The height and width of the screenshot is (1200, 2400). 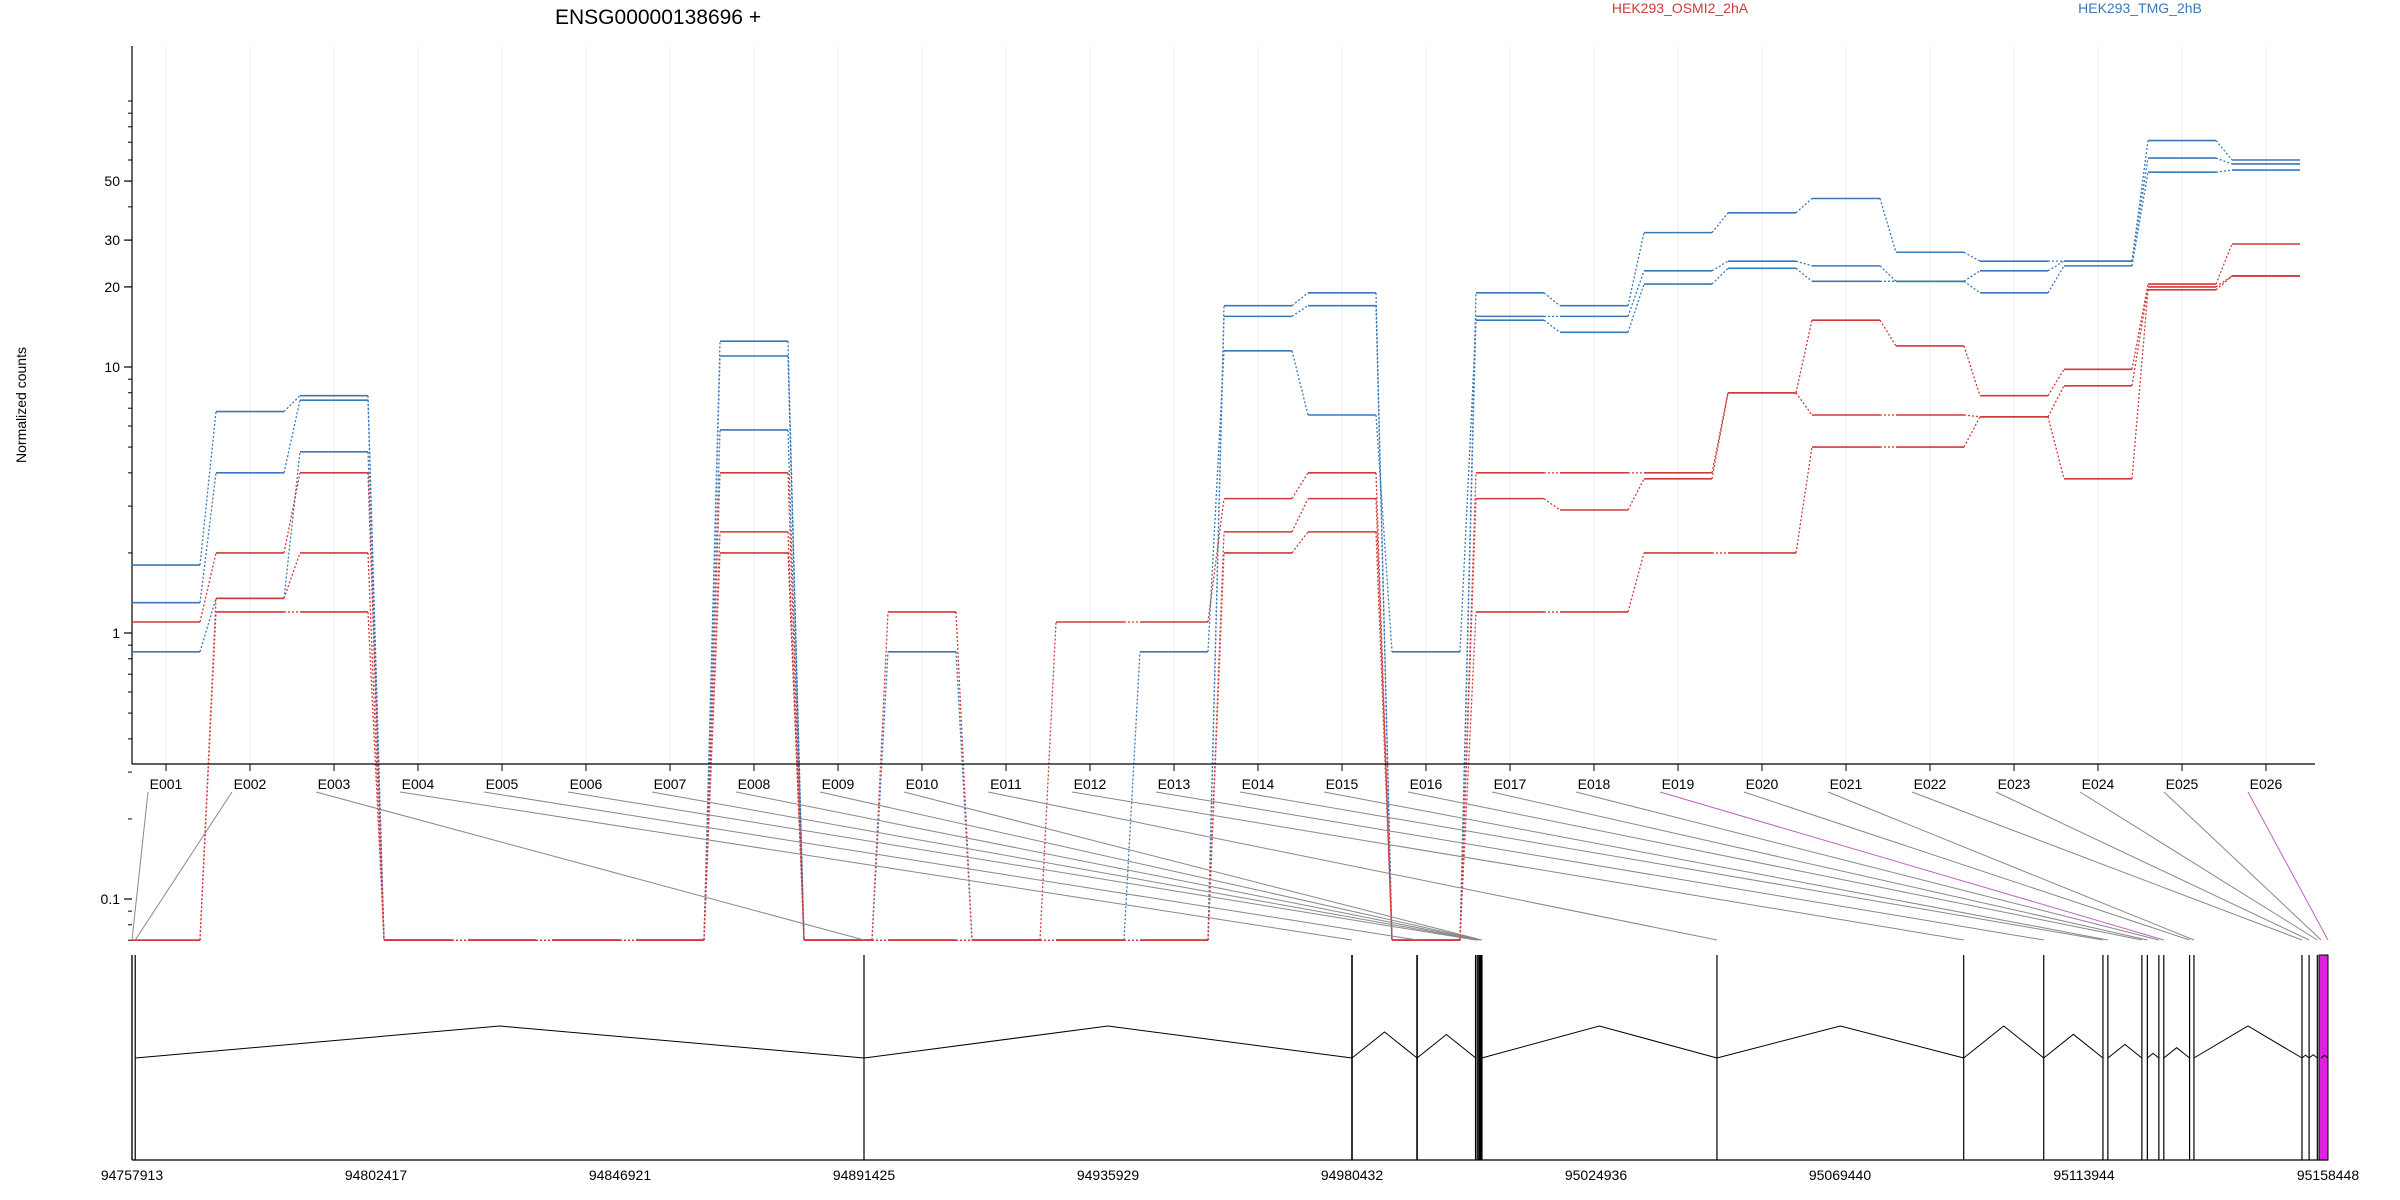 I want to click on exon-label: E009, so click(x=838, y=784).